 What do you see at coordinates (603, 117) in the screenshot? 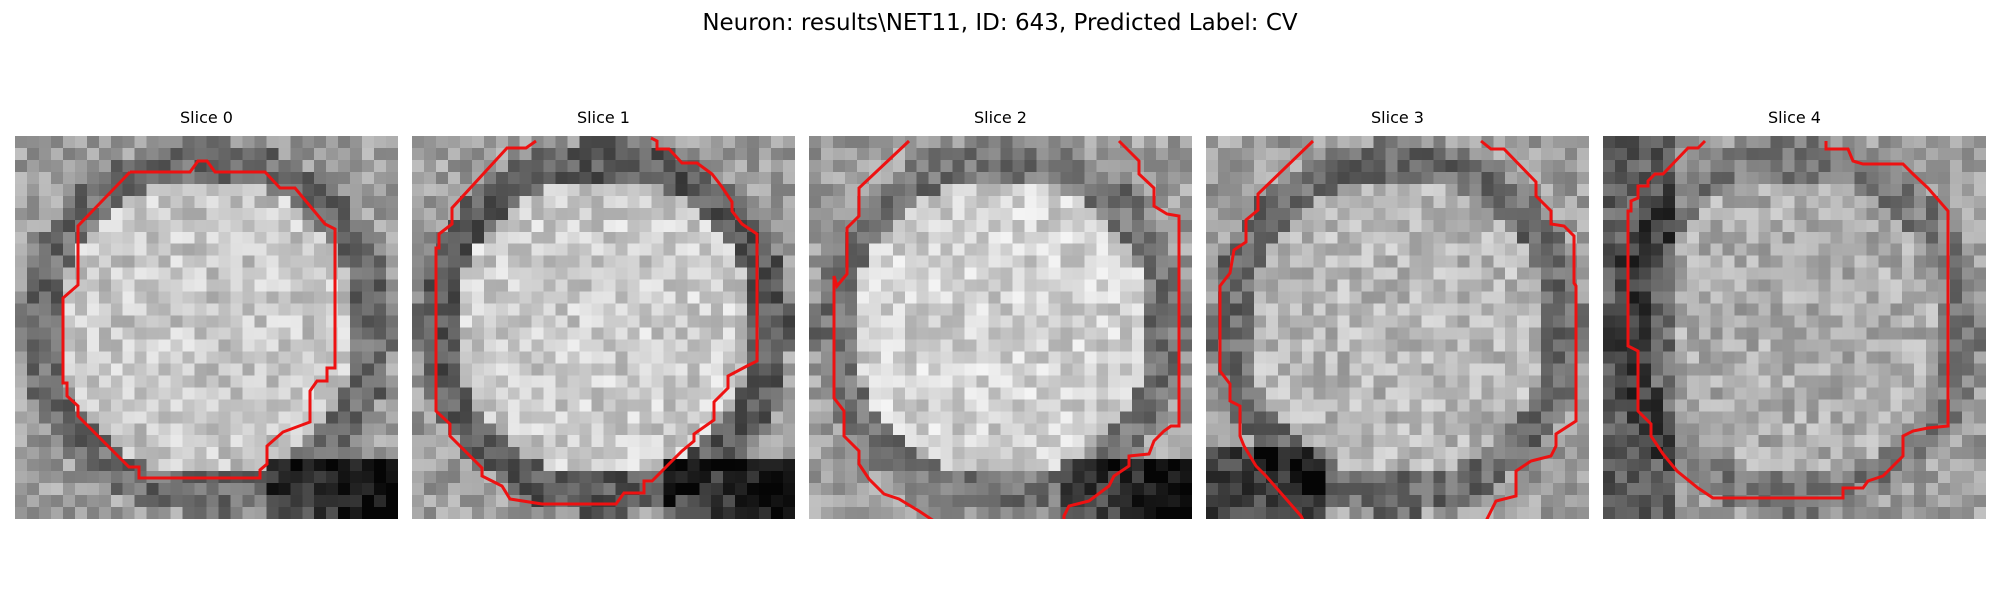
I see `slice-title-1: Slice 1` at bounding box center [603, 117].